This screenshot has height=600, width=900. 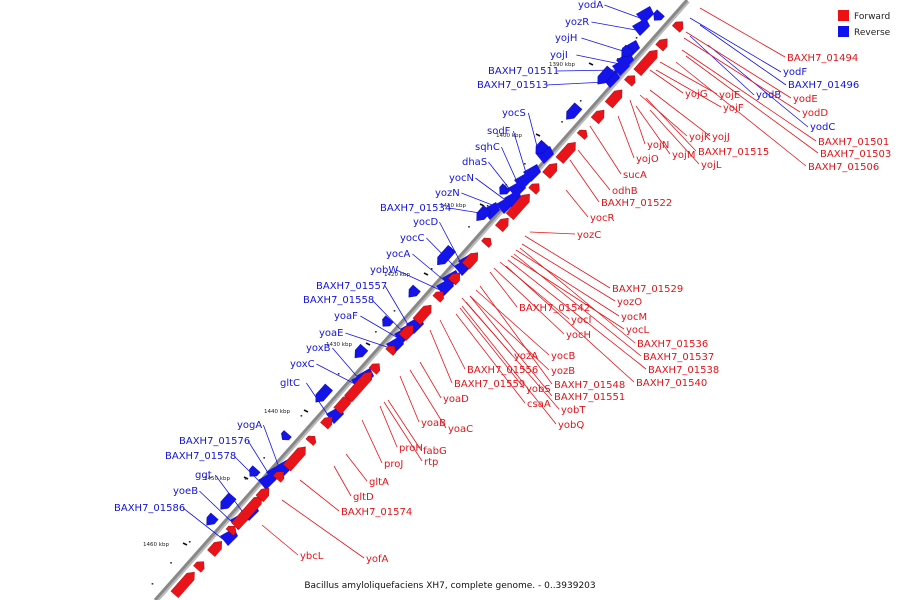 What do you see at coordinates (629, 302) in the screenshot?
I see `gene-label-yozO: yozO` at bounding box center [629, 302].